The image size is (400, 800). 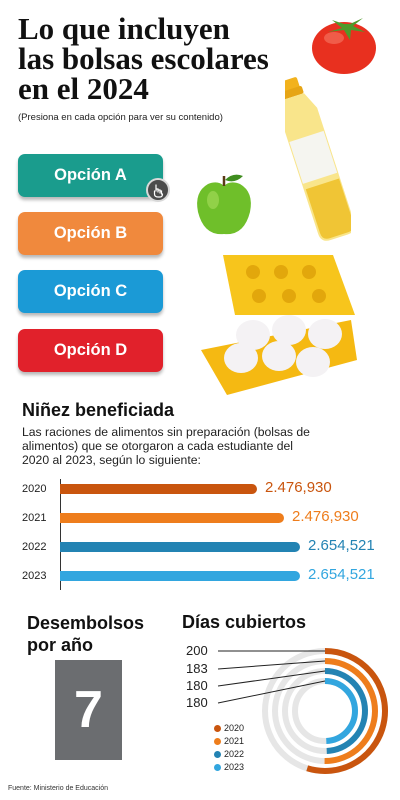 I want to click on option-a-button: Opción A, so click(x=90, y=175).